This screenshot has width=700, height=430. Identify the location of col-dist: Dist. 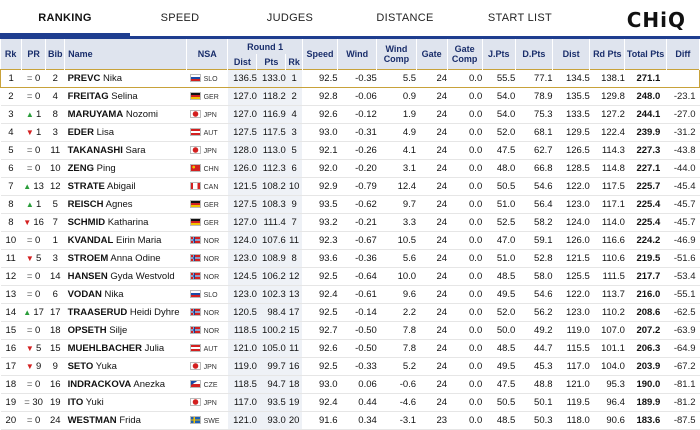
(571, 54).